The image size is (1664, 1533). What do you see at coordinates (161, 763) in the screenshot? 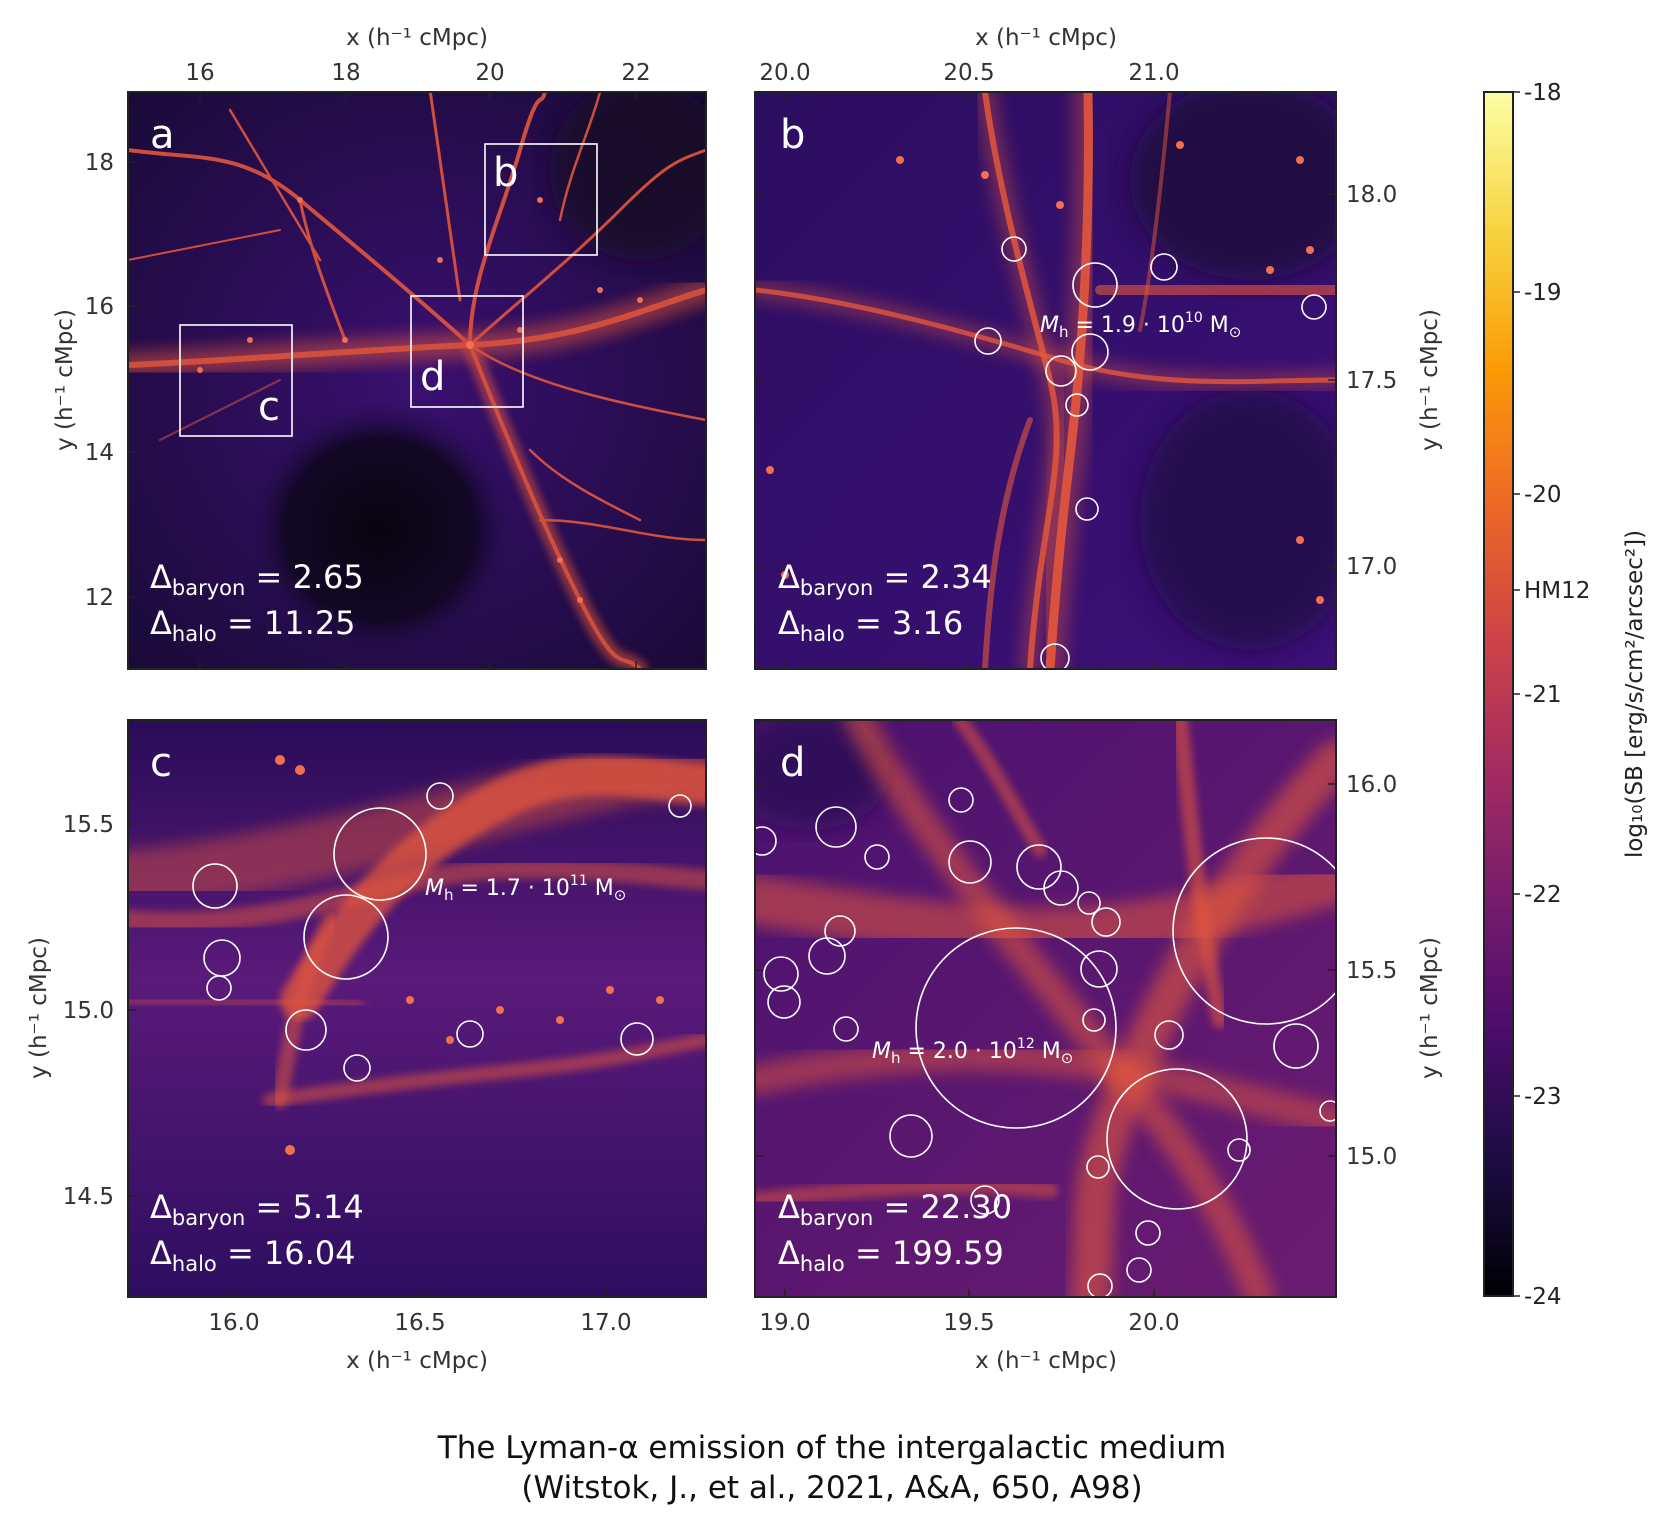
I see `panel-c-letter: c` at bounding box center [161, 763].